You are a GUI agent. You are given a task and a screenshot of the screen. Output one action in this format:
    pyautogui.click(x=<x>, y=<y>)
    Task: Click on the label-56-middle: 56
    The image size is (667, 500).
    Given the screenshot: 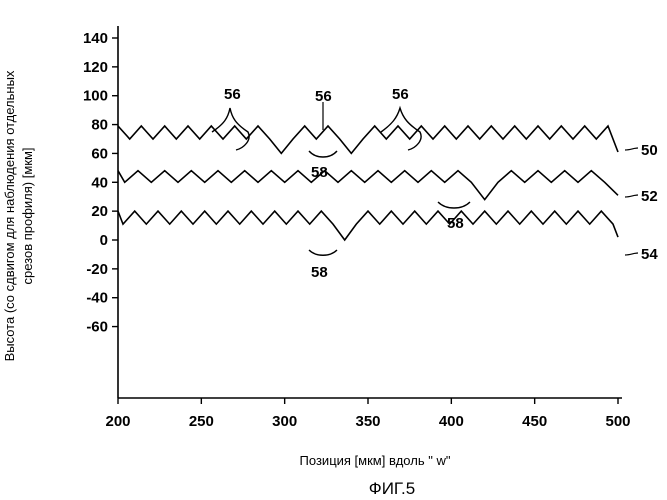 What is the action you would take?
    pyautogui.click(x=323, y=96)
    